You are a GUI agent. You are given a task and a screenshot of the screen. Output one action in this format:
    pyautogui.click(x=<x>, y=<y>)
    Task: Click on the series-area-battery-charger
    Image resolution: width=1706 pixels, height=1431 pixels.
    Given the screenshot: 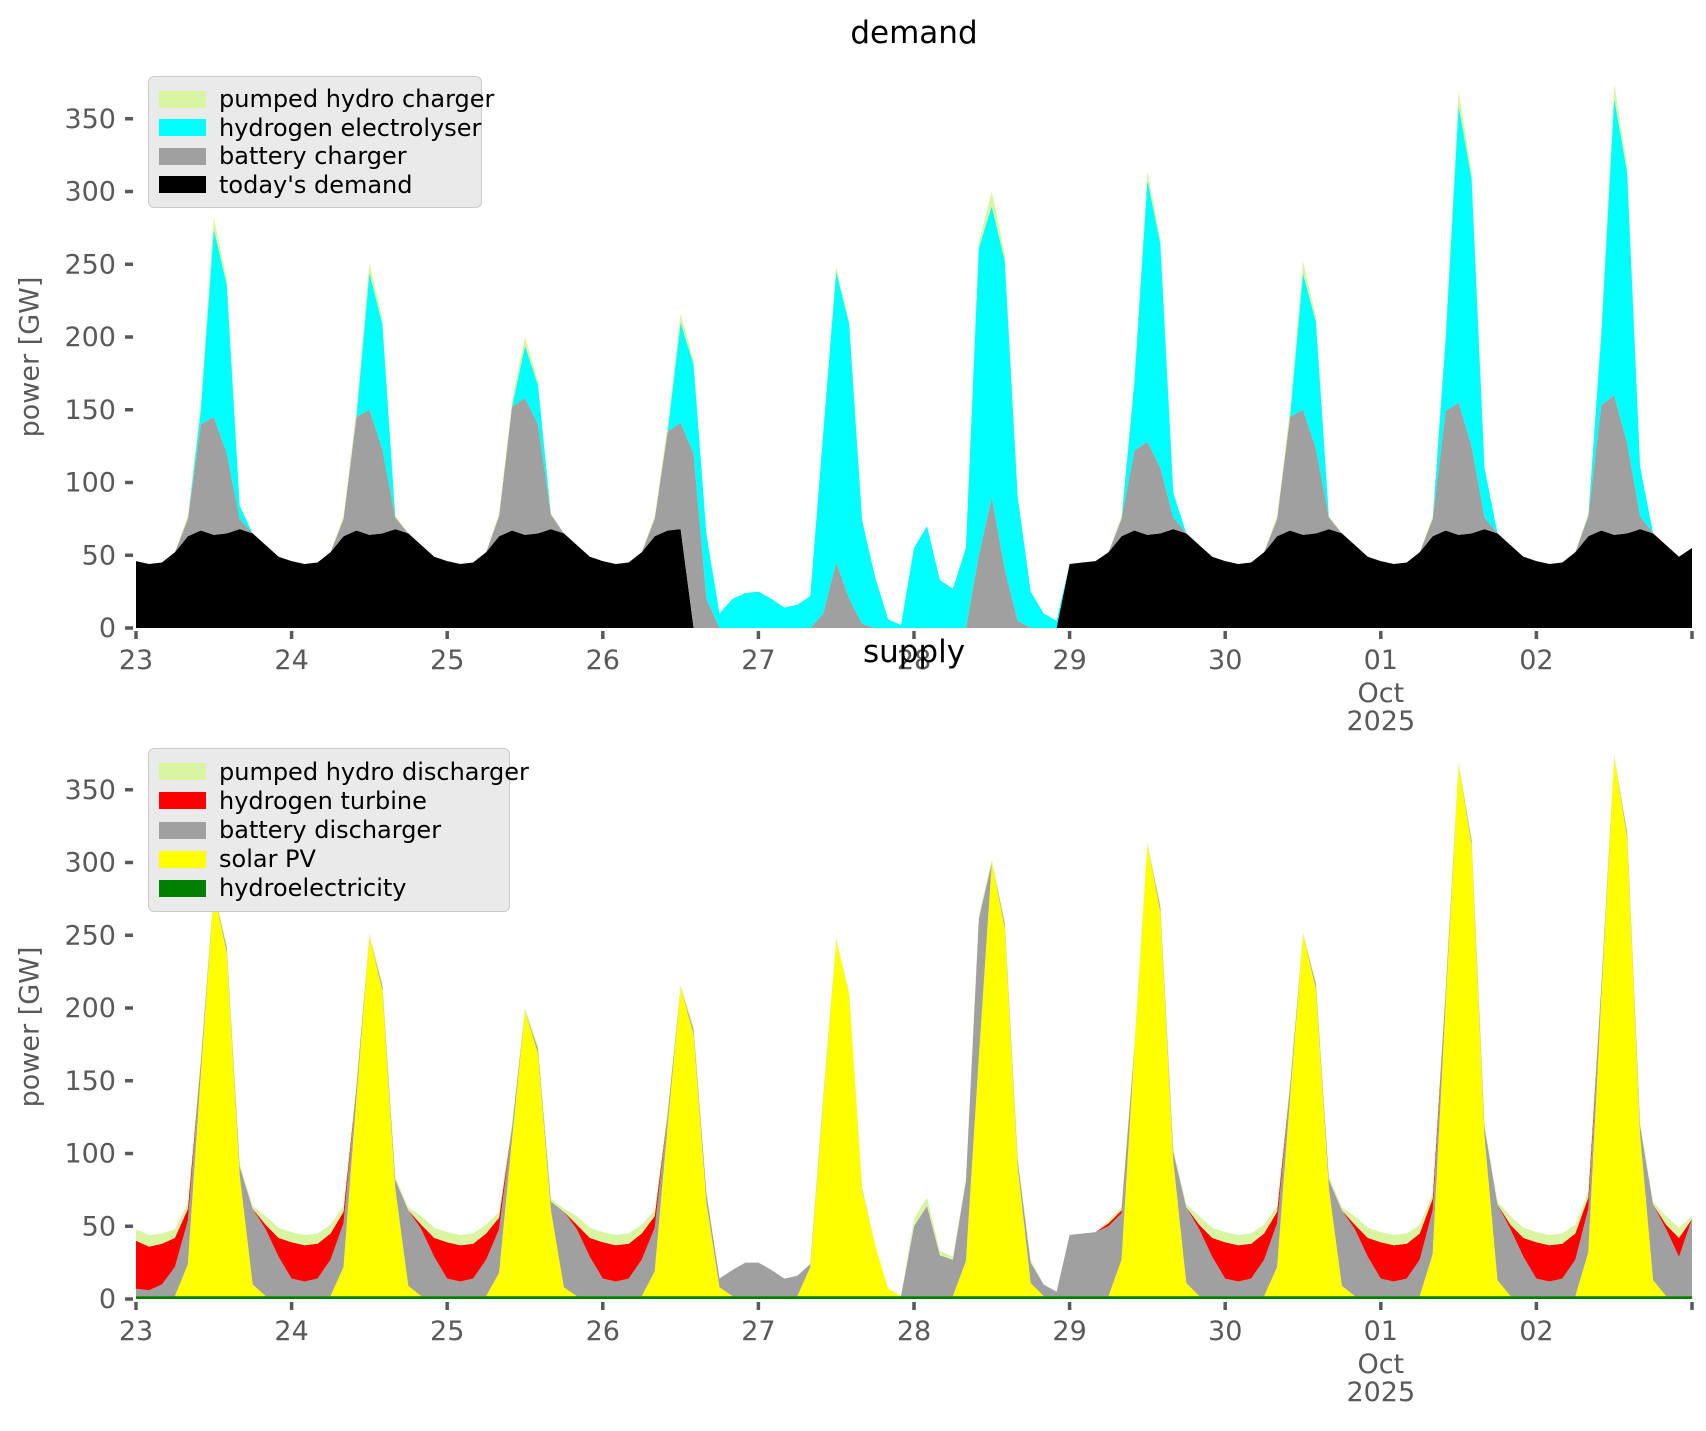 What is the action you would take?
    pyautogui.click(x=914, y=511)
    